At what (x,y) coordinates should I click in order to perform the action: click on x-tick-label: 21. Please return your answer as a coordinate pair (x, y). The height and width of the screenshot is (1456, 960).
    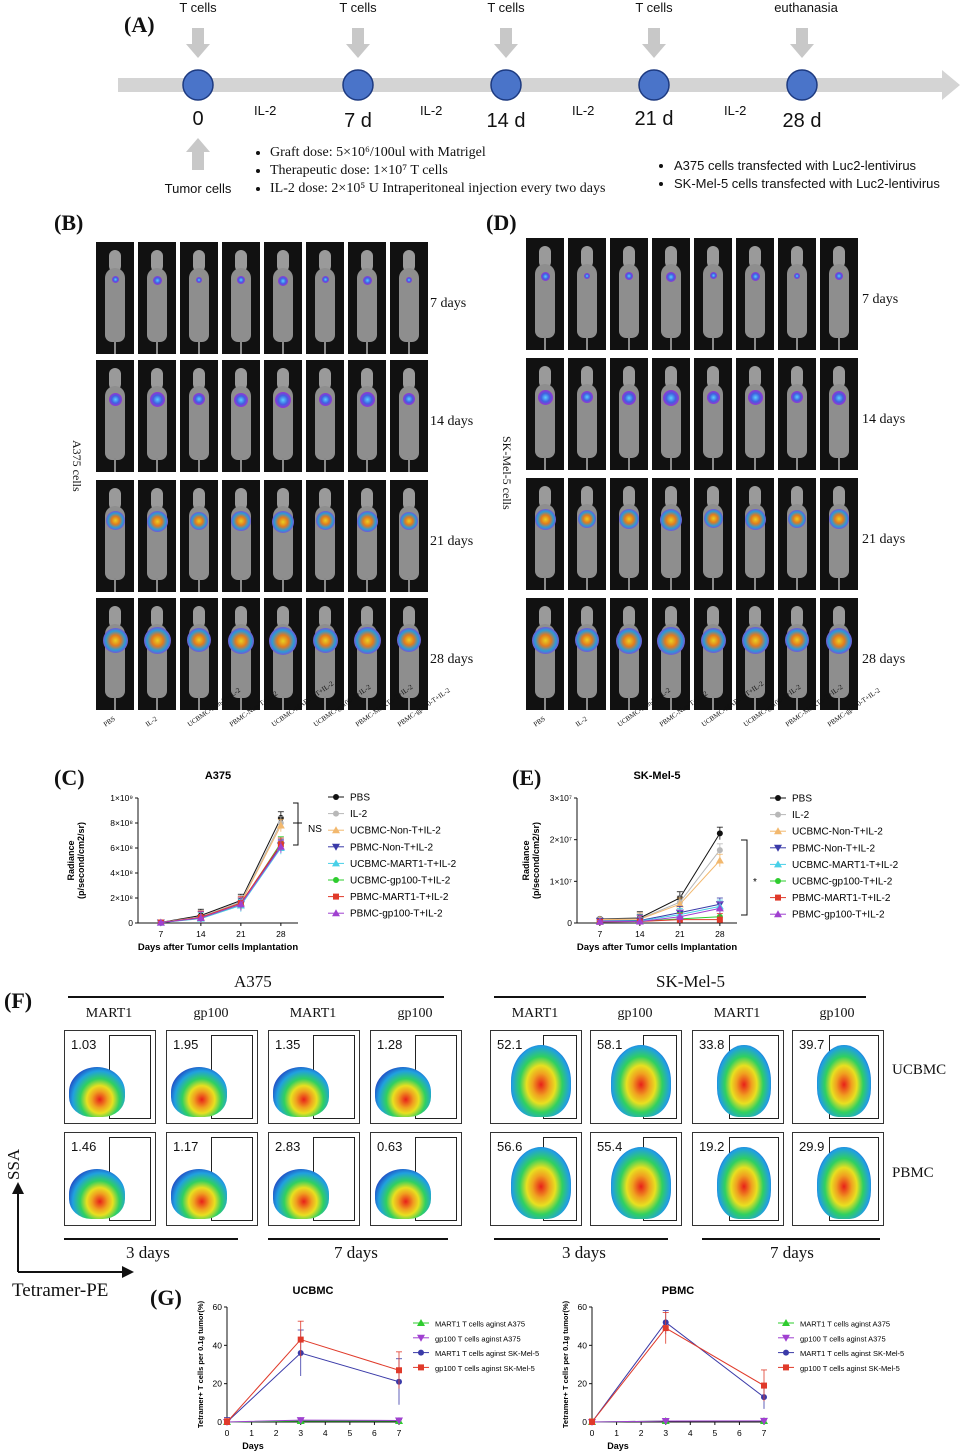
    Looking at the image, I should click on (680, 934).